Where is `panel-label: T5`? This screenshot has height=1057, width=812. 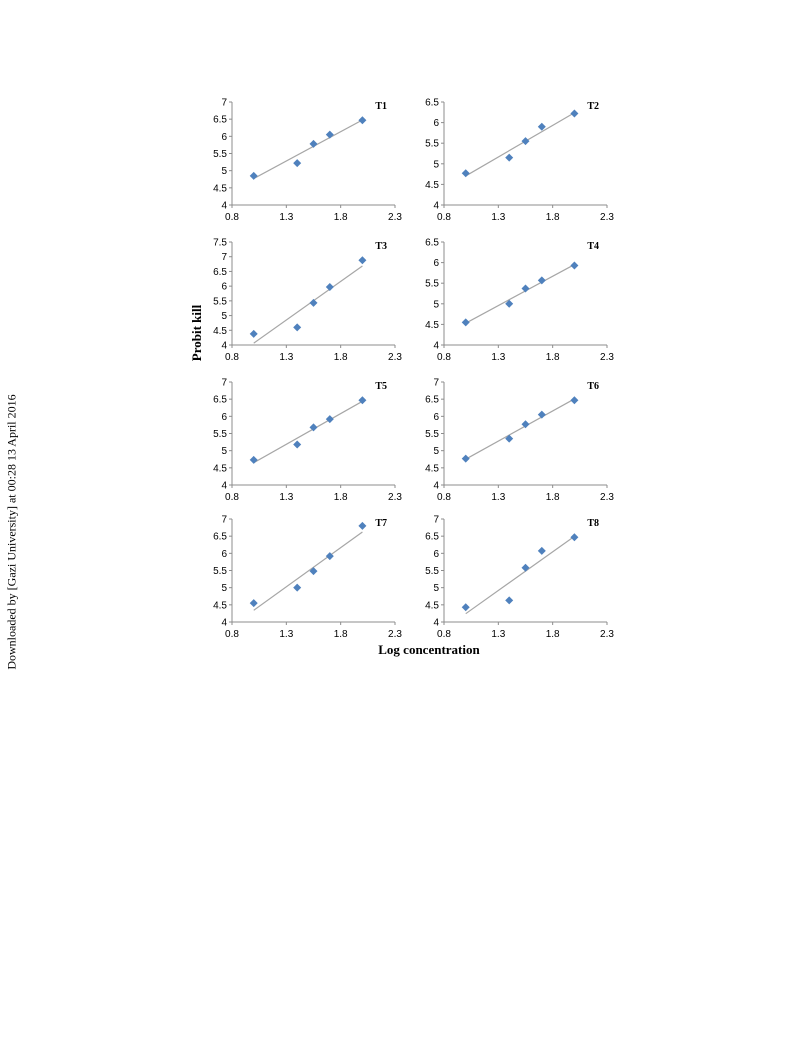 panel-label: T5 is located at coordinates (381, 386).